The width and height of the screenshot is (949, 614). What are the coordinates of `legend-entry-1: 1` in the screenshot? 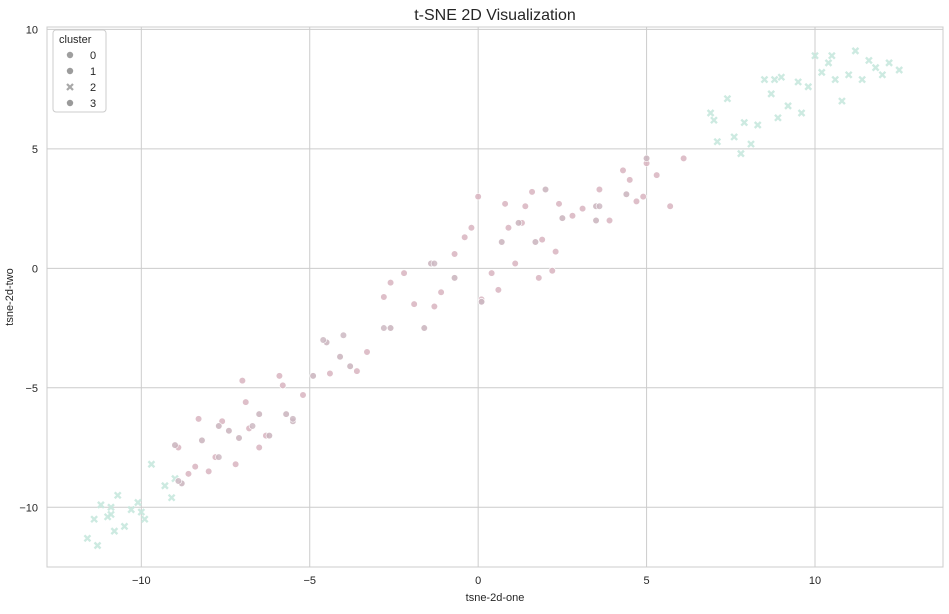 It's located at (81, 72).